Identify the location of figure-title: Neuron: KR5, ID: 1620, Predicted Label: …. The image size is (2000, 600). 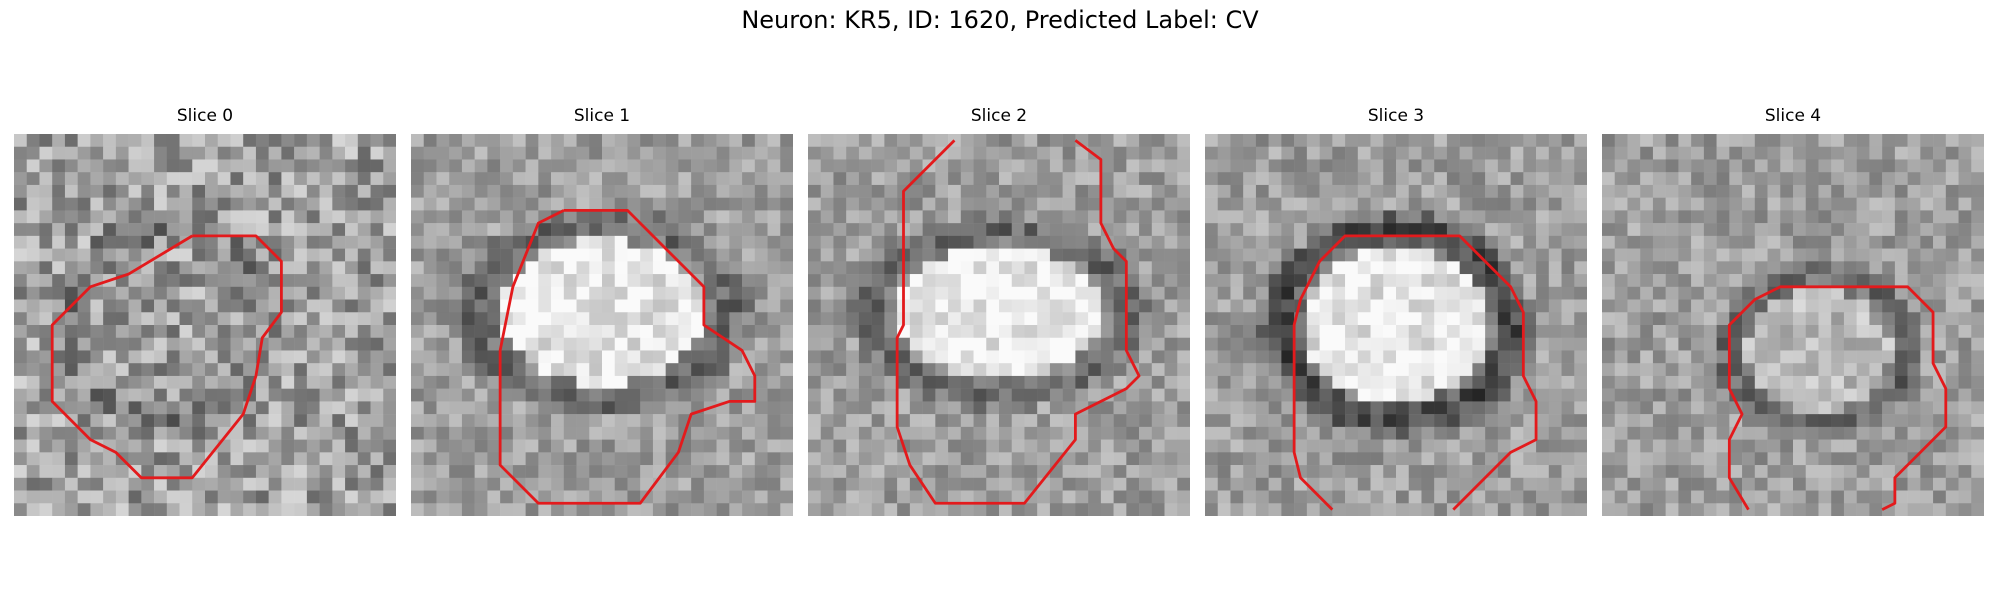
(1000, 20).